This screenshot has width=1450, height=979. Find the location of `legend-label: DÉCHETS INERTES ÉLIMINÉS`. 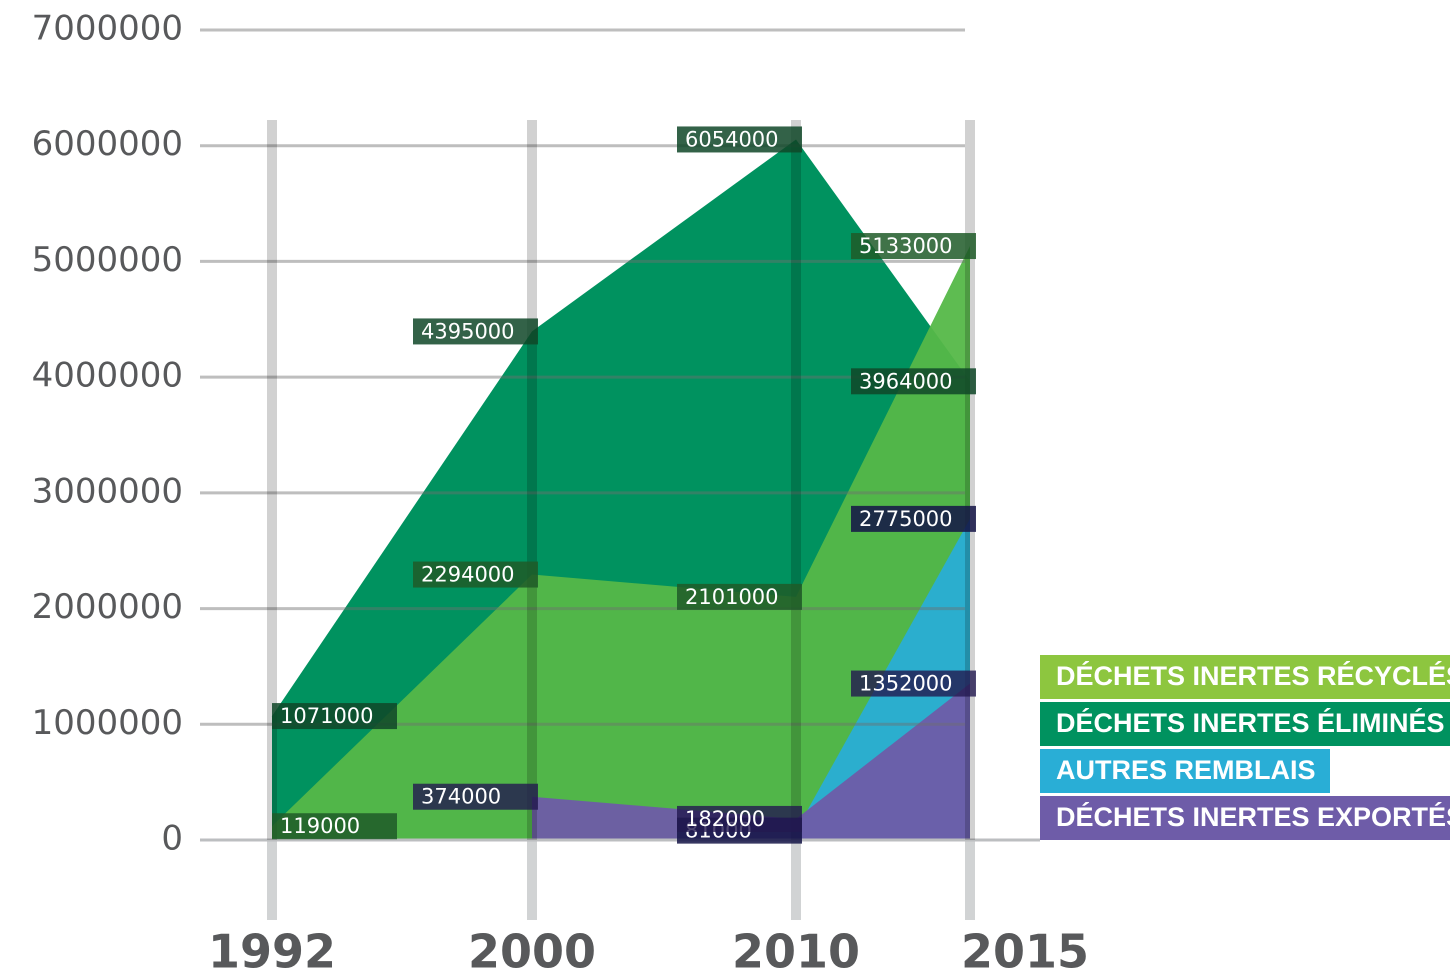

legend-label: DÉCHETS INERTES ÉLIMINÉS is located at coordinates (1250, 722).